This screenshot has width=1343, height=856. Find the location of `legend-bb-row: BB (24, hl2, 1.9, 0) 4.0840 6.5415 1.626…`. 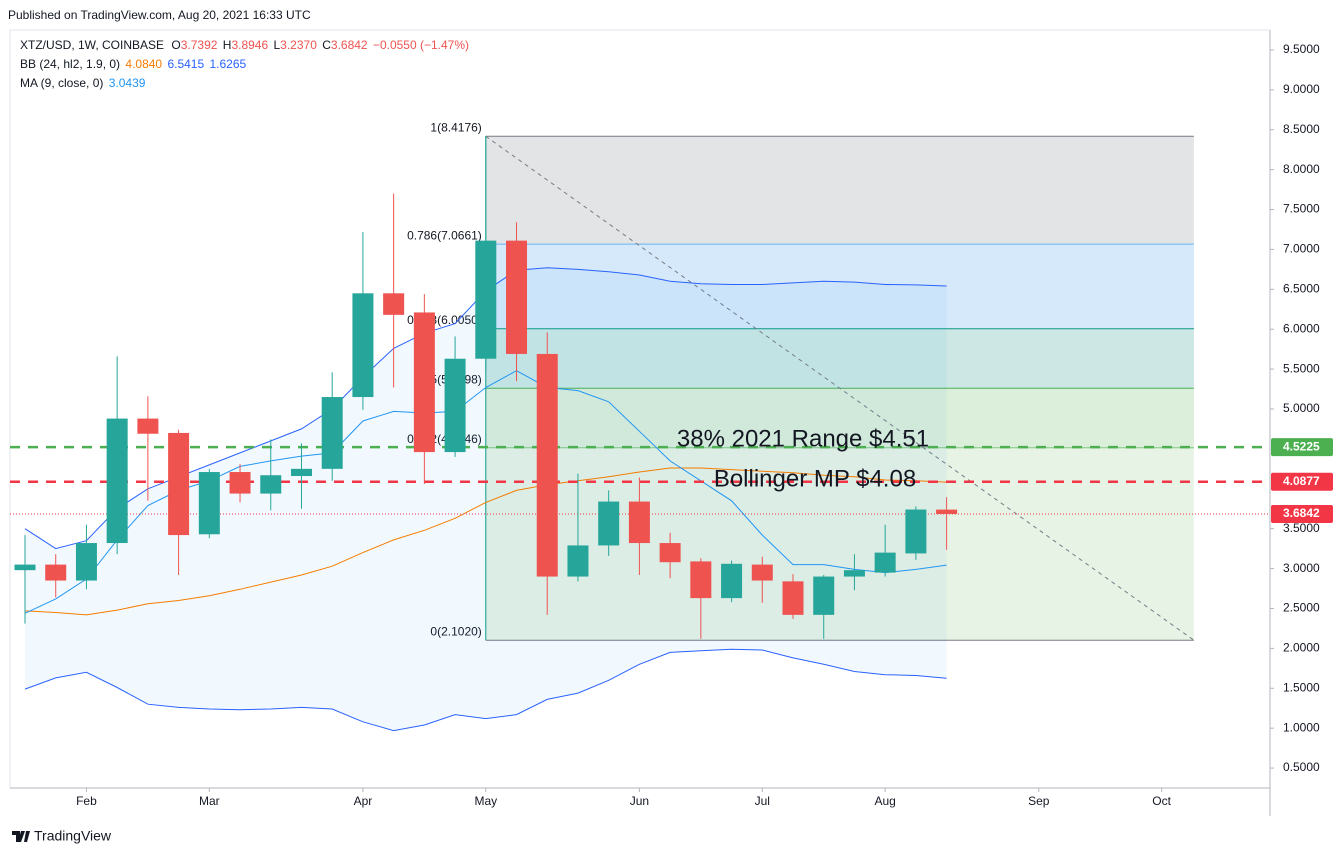

legend-bb-row: BB (24, hl2, 1.9, 0) 4.0840 6.5415 1.626… is located at coordinates (133, 64).